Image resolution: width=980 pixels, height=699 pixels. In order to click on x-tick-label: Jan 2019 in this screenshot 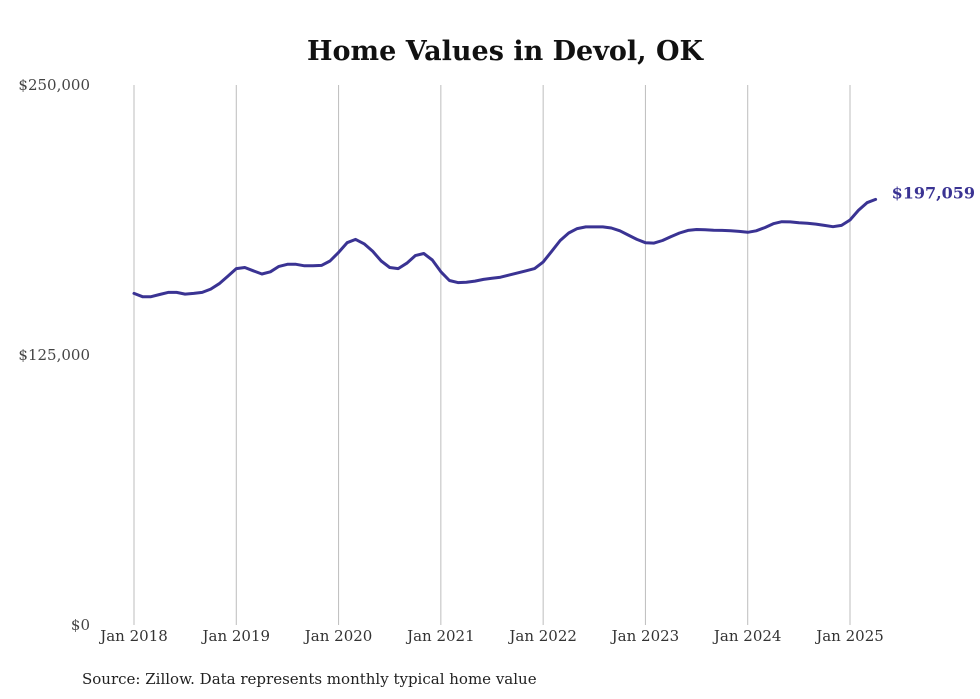, I will do `click(236, 636)`.